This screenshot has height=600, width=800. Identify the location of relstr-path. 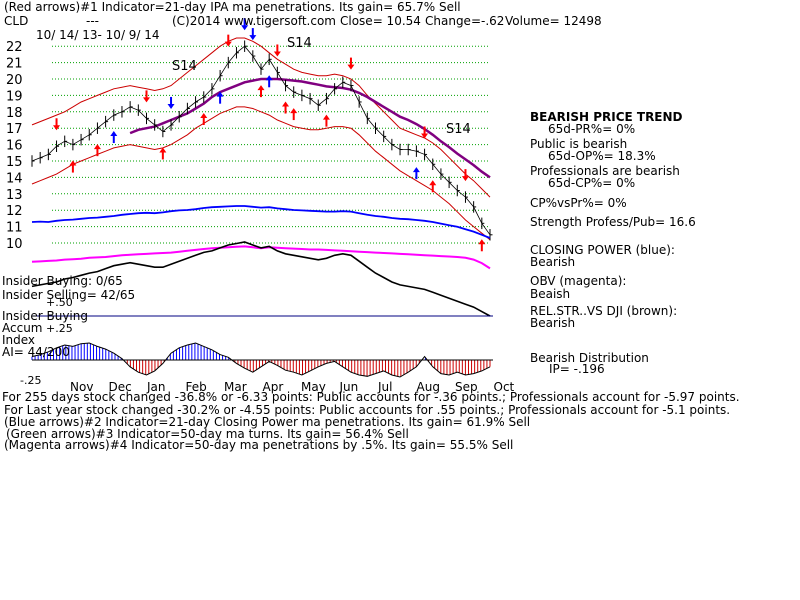
(261, 279).